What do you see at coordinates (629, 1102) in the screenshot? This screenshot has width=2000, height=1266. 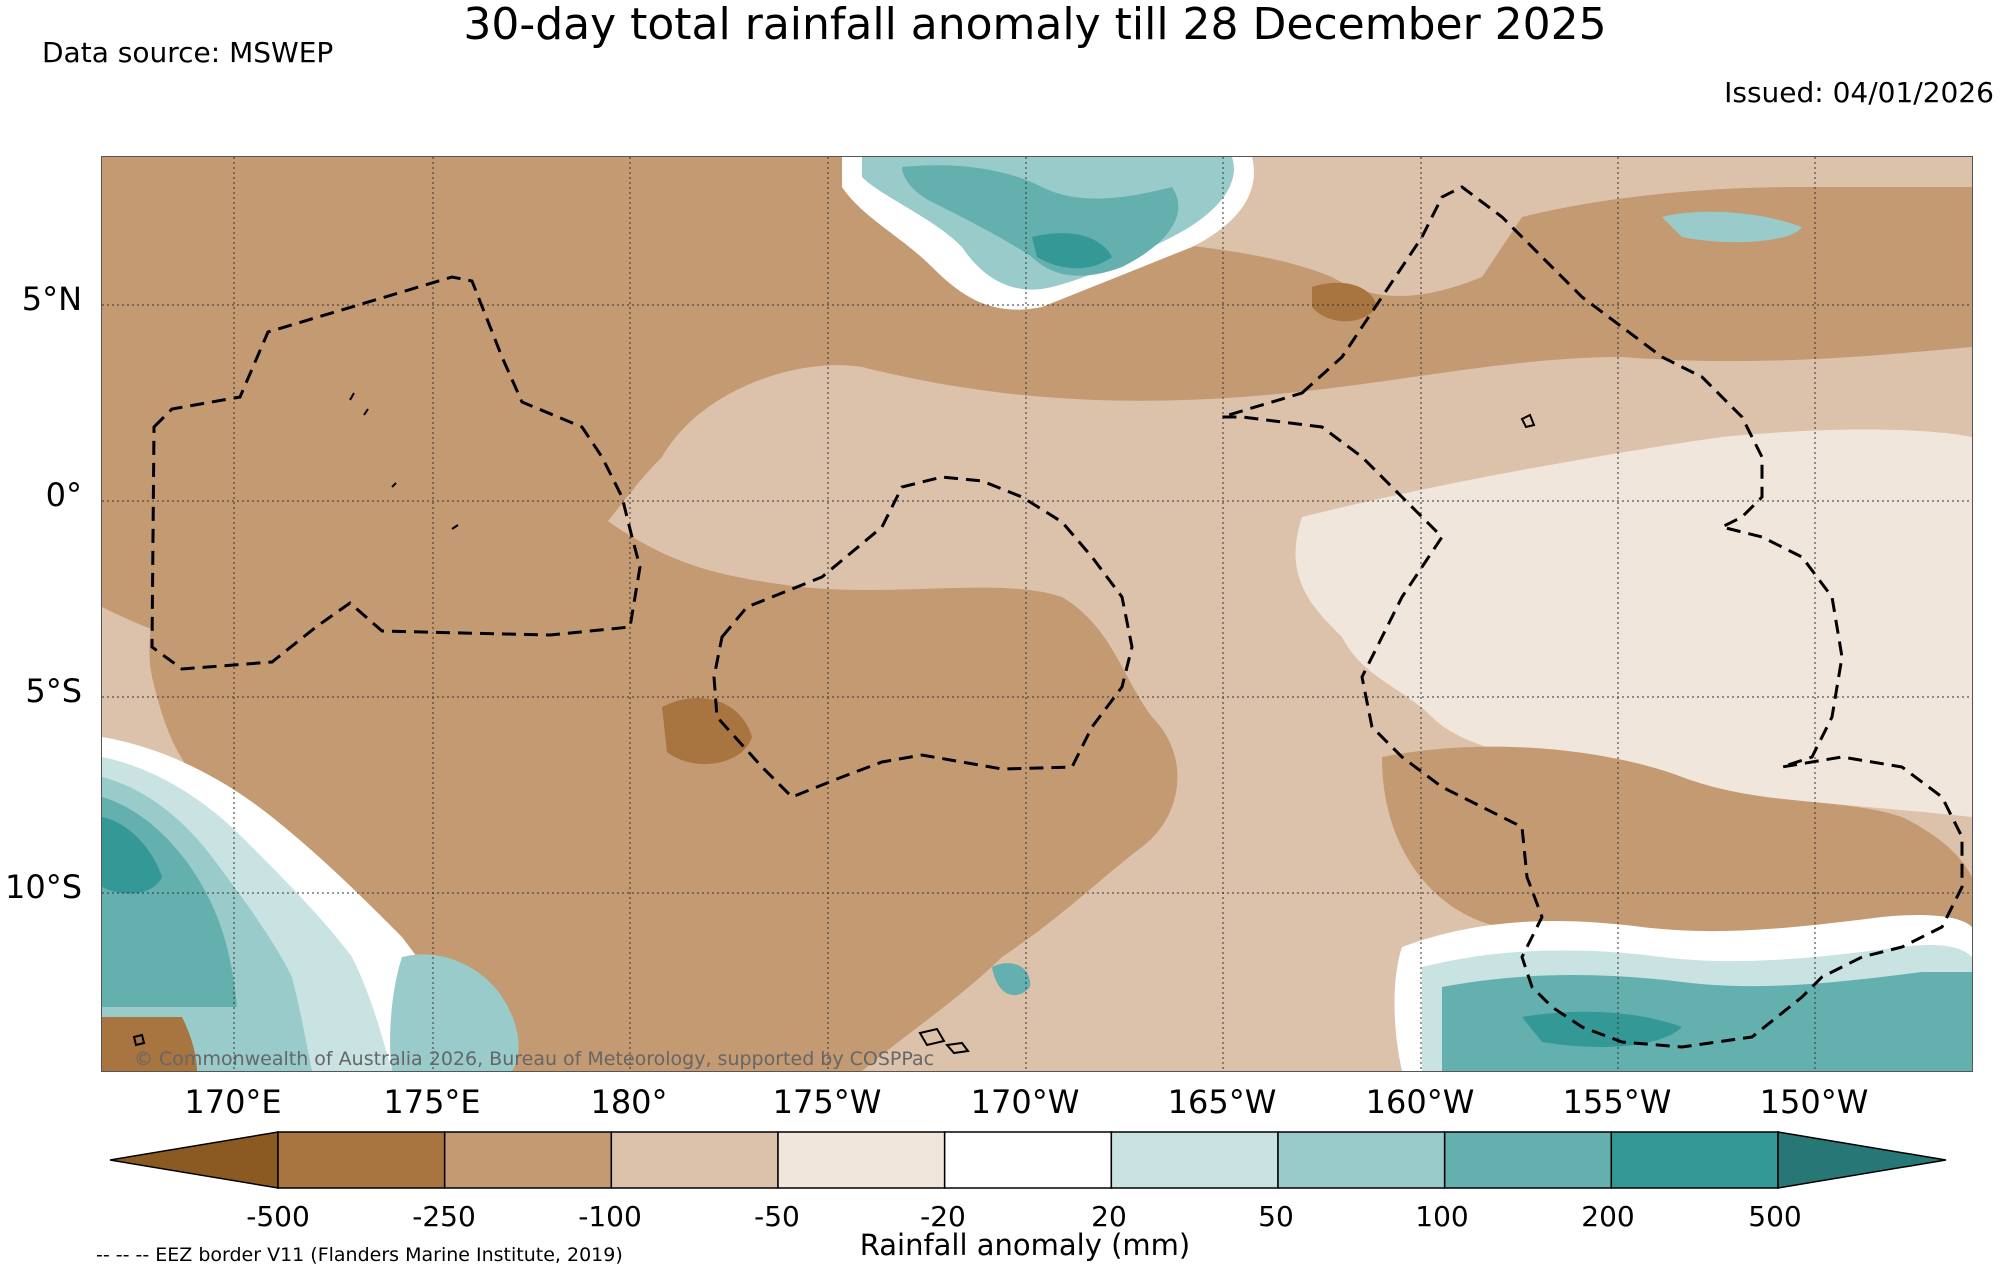 I see `lon-label-180: 180°` at bounding box center [629, 1102].